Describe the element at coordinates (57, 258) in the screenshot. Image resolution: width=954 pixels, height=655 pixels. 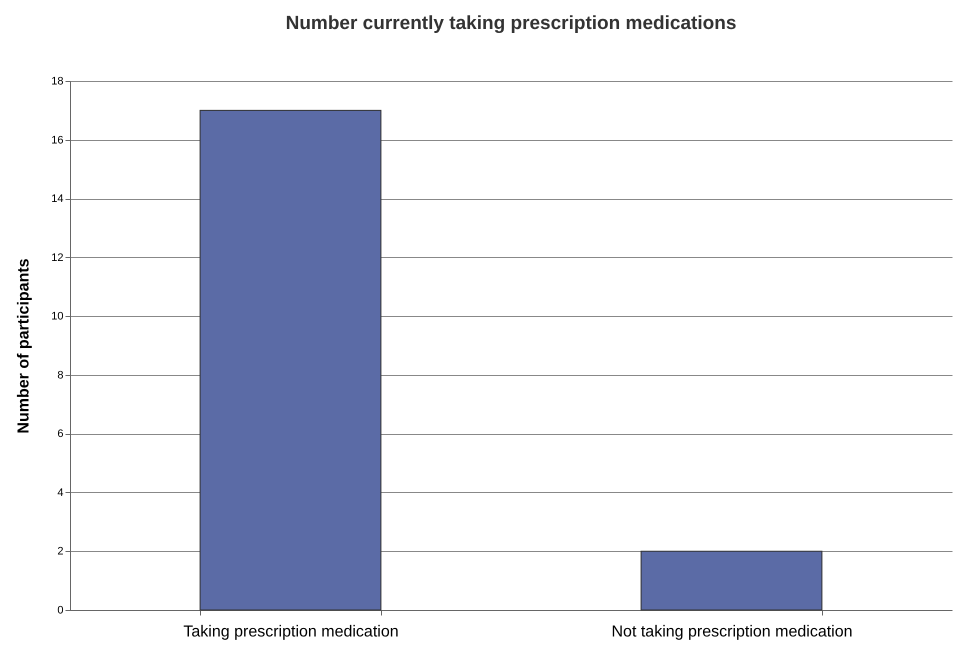
I see `y-tick-label: 12` at that location.